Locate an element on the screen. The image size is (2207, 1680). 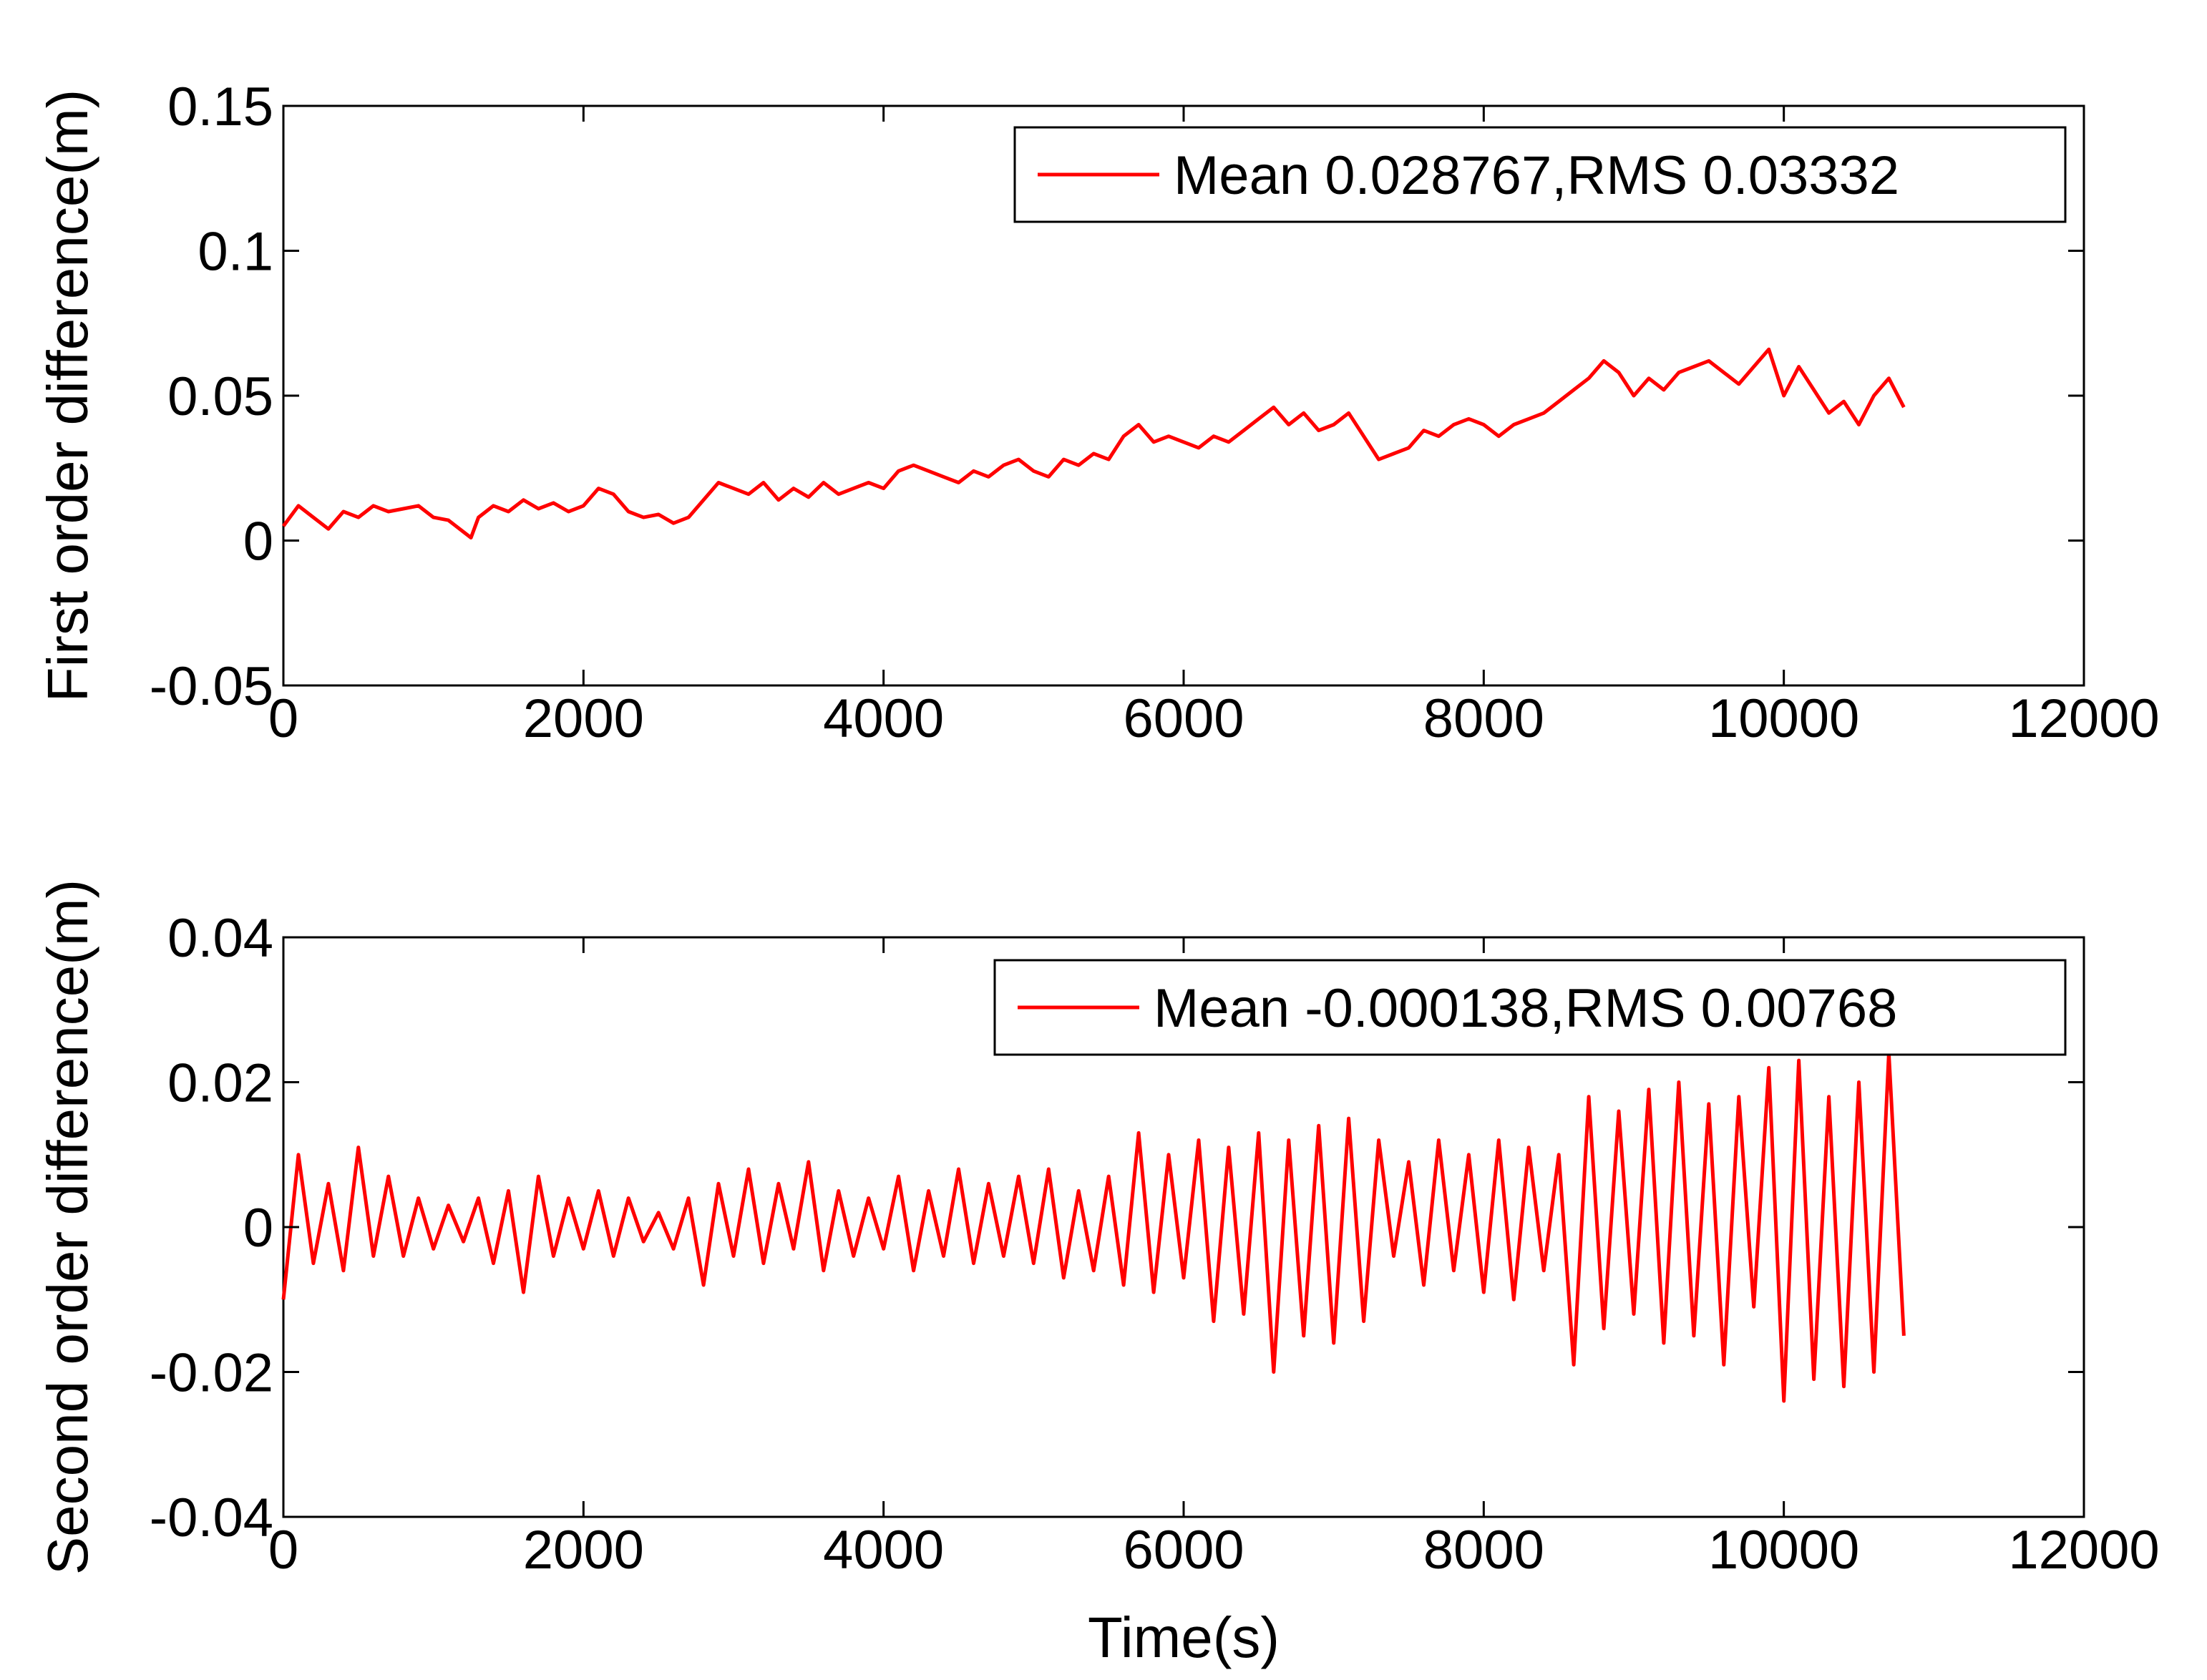
y-tick-label: 0.02 is located at coordinates (220, 1083).